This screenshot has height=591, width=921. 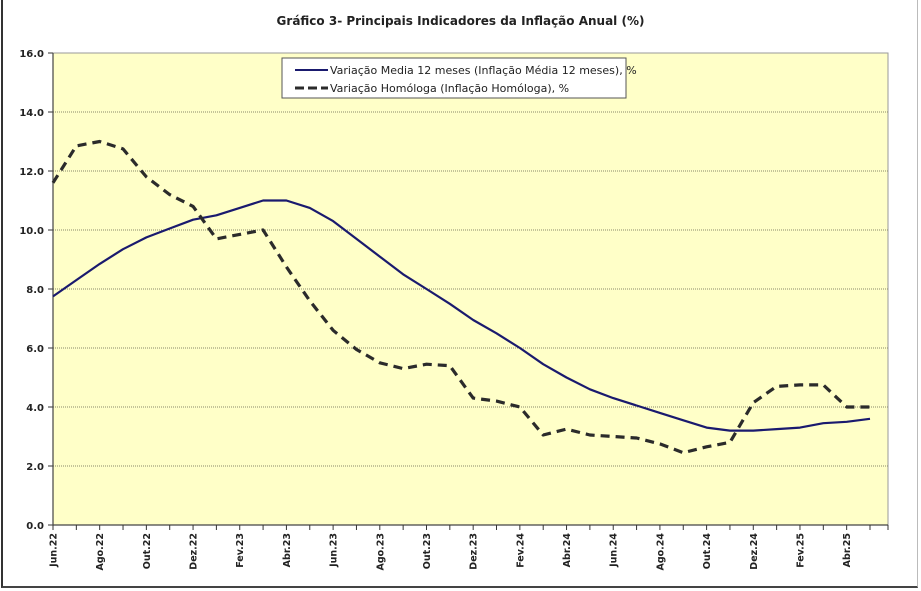 What do you see at coordinates (707, 551) in the screenshot?
I see `x-tick-label: Out.24` at bounding box center [707, 551].